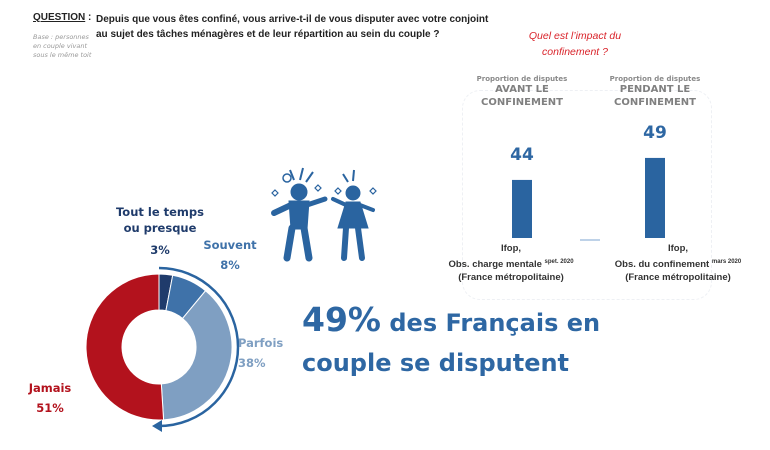  Describe the element at coordinates (50, 398) in the screenshot. I see `slice-label-never: Jamais 51%` at that location.